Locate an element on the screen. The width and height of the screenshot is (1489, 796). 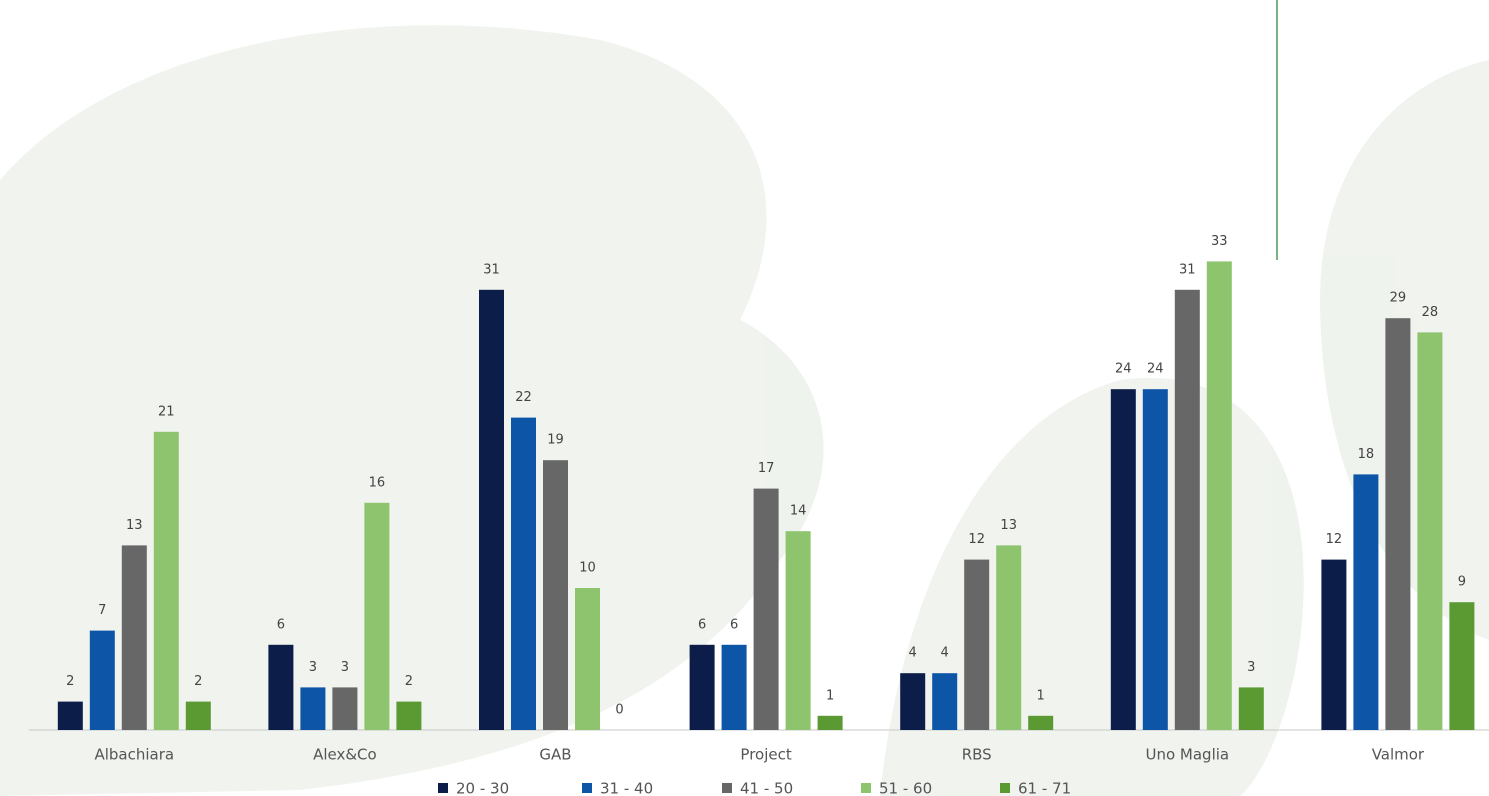
legend-label: 31 - 40 is located at coordinates (626, 788).